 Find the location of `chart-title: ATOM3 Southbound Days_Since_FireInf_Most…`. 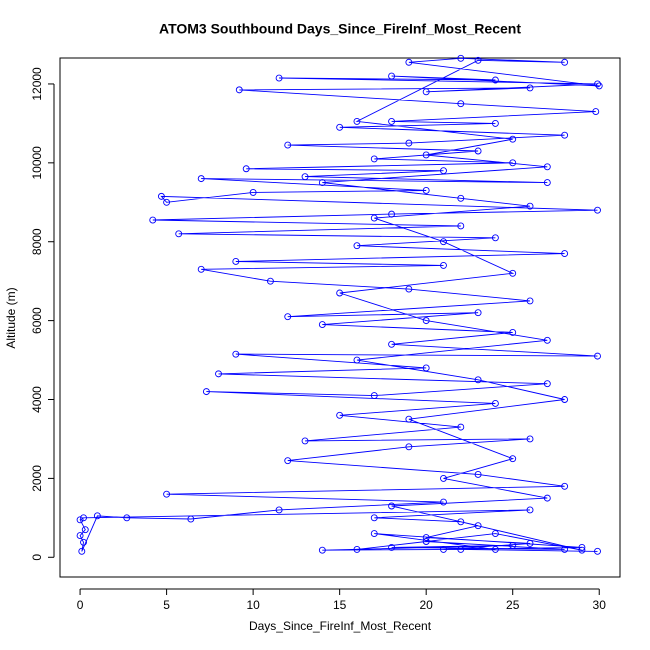

chart-title: ATOM3 Southbound Days_Since_FireInf_Most… is located at coordinates (340, 29).